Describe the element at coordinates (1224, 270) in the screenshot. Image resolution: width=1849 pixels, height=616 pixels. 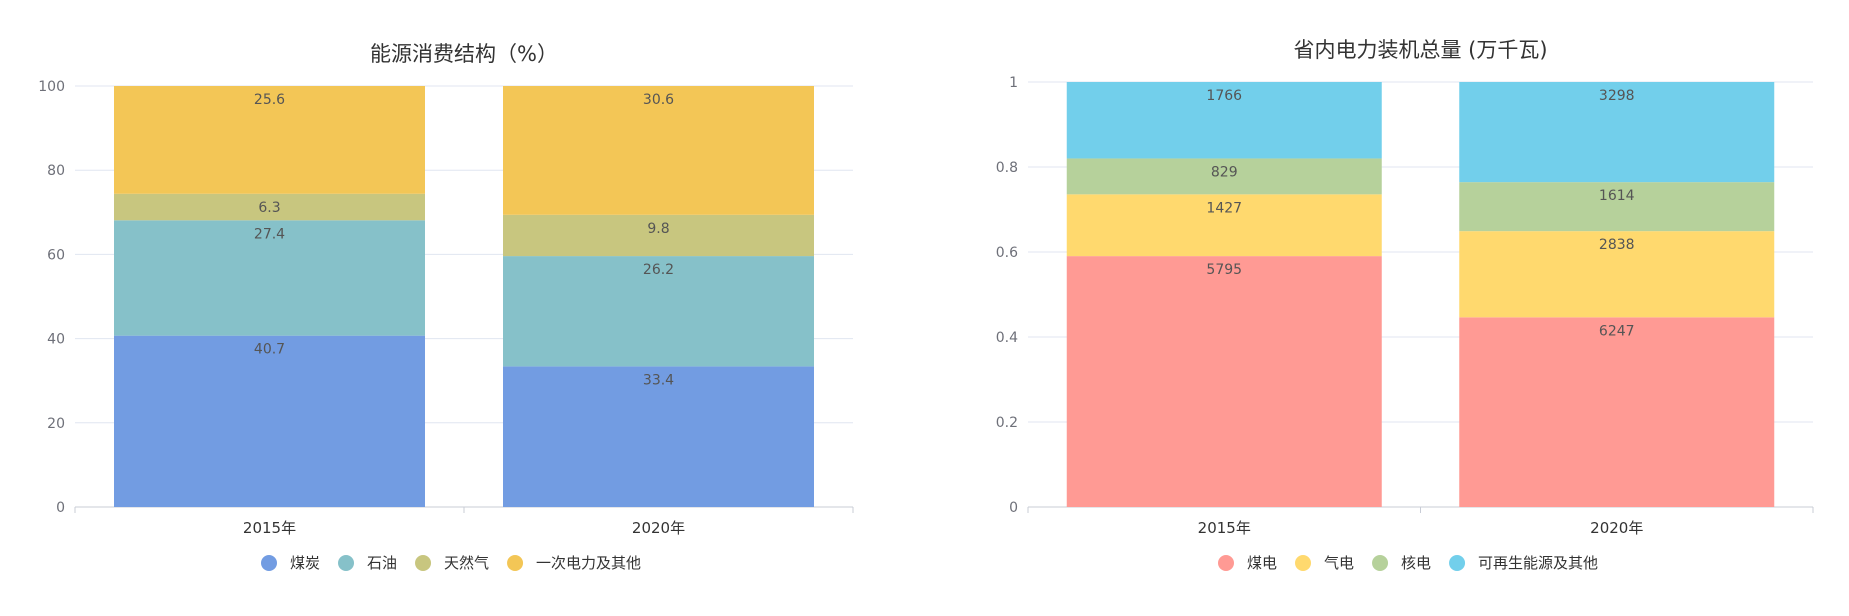
I see `data-label: 5795` at that location.